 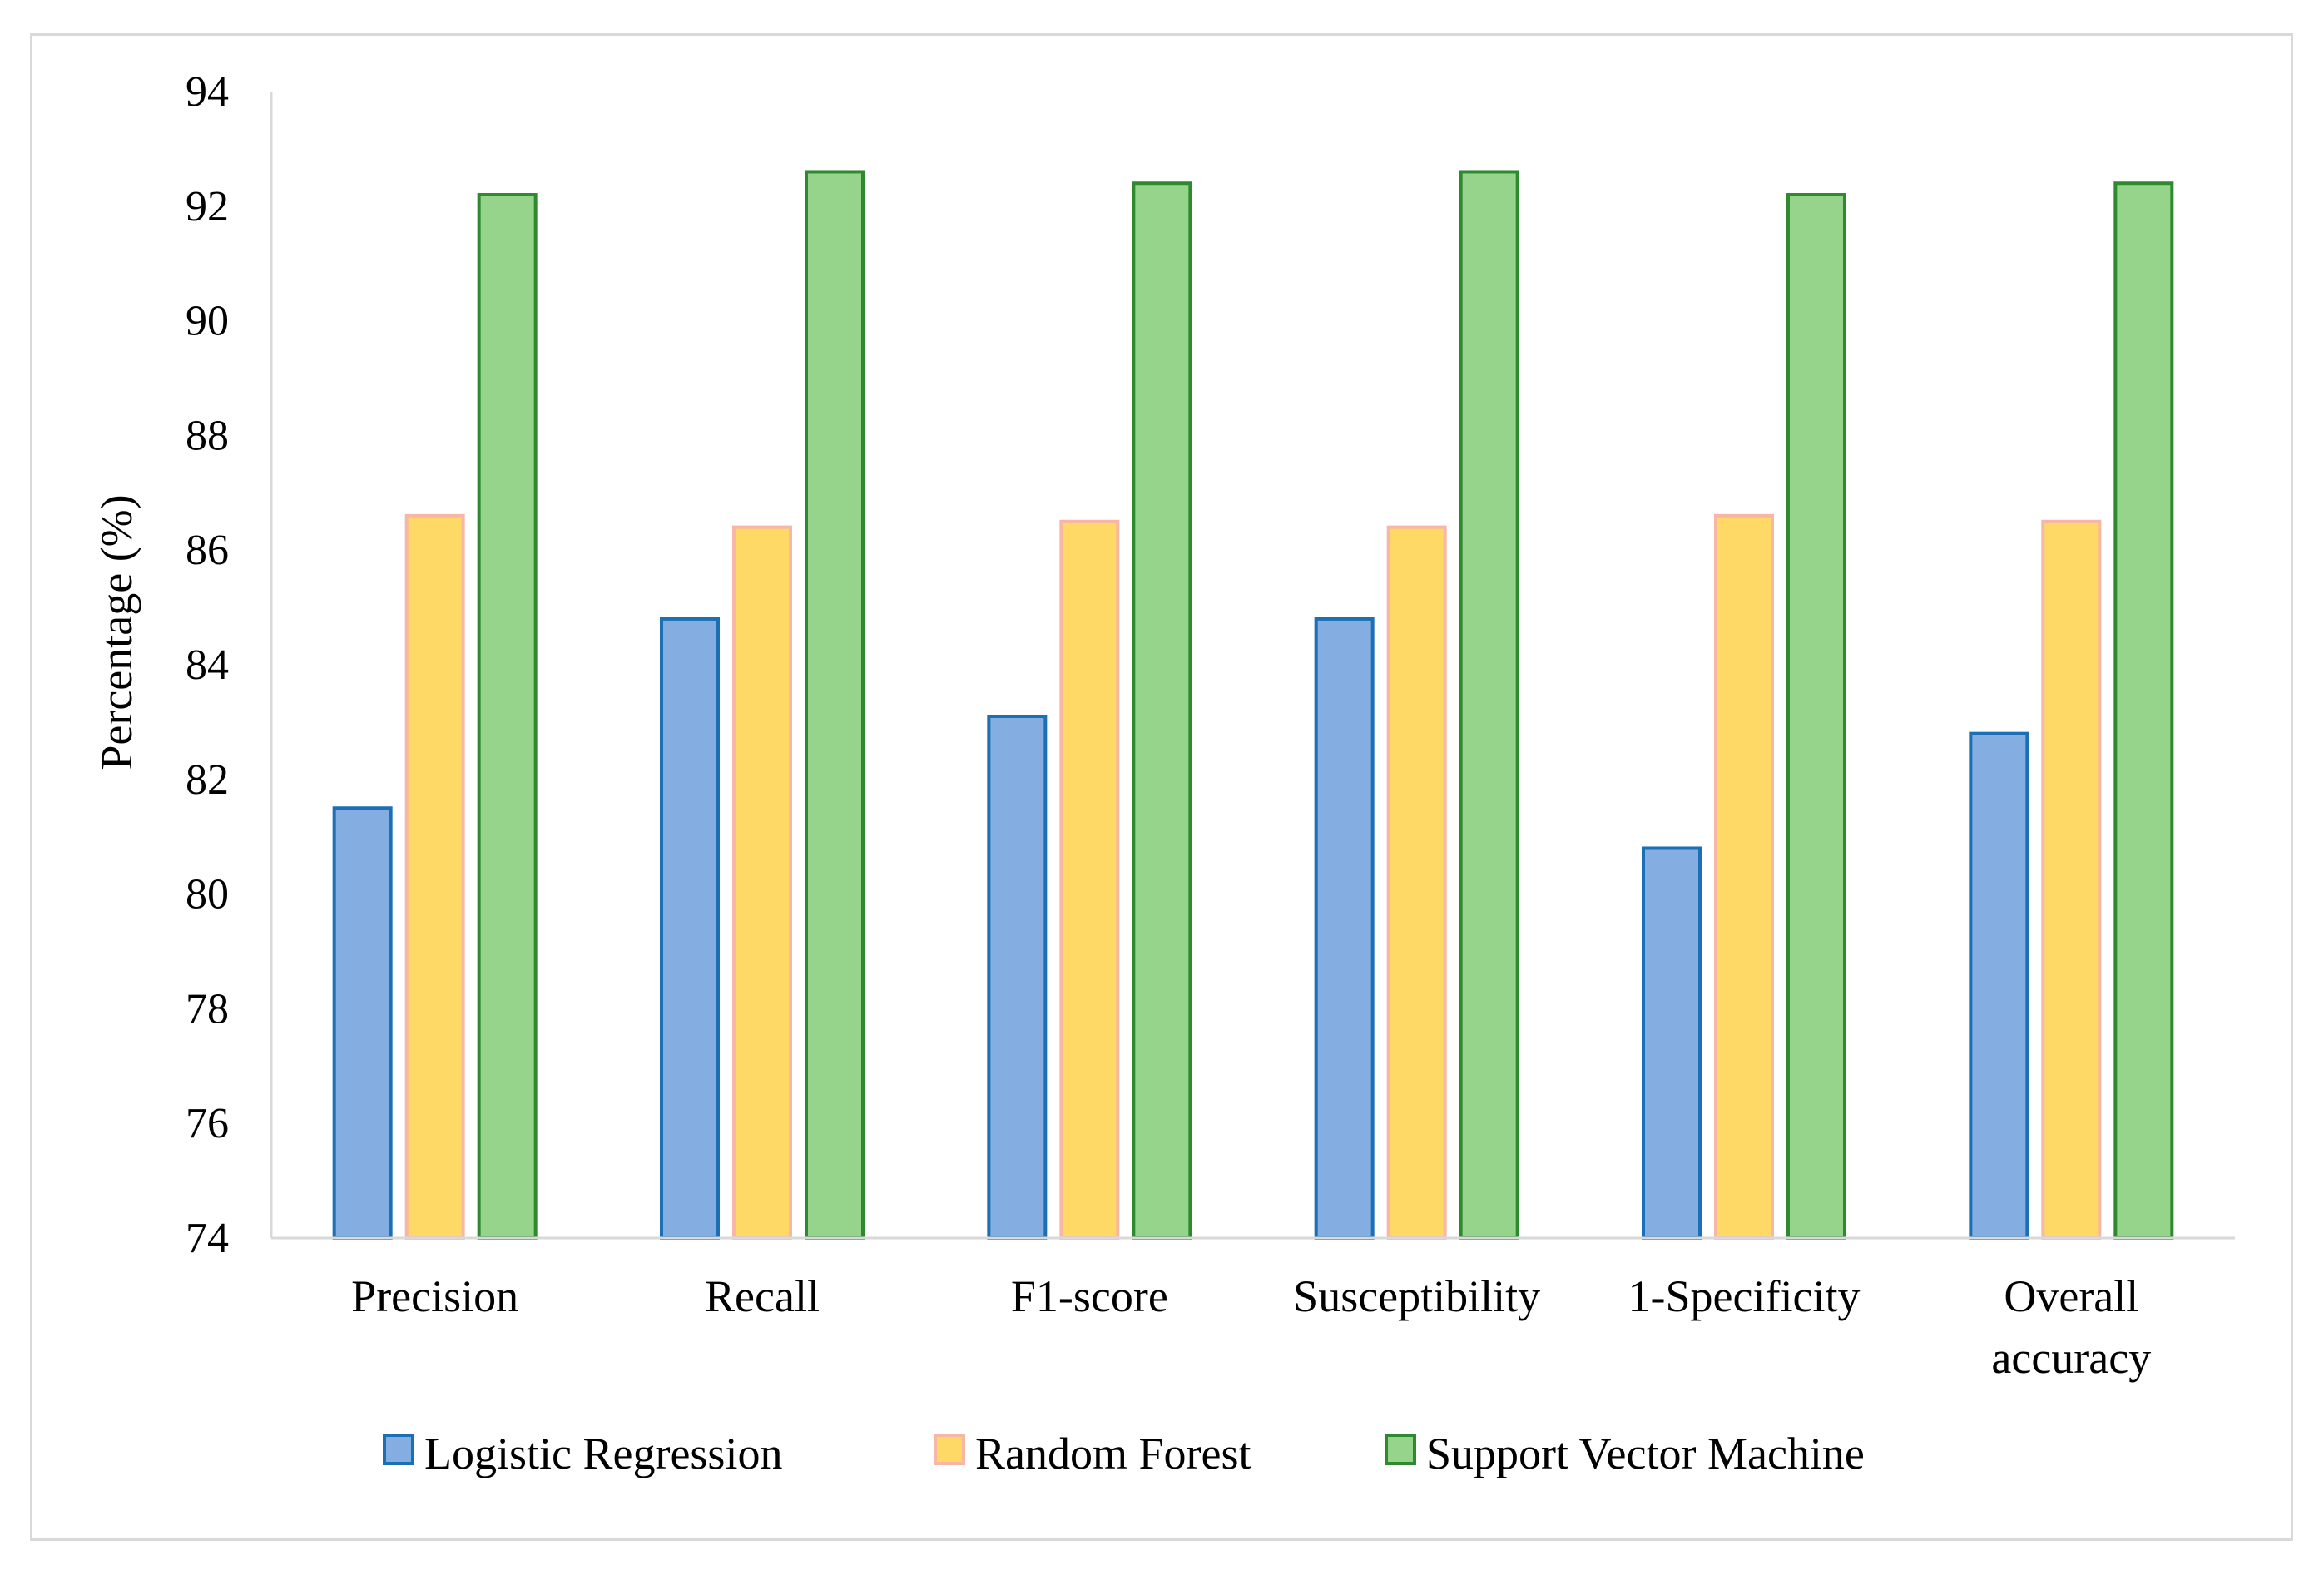 What do you see at coordinates (207, 780) in the screenshot?
I see `y-tick-label: 82` at bounding box center [207, 780].